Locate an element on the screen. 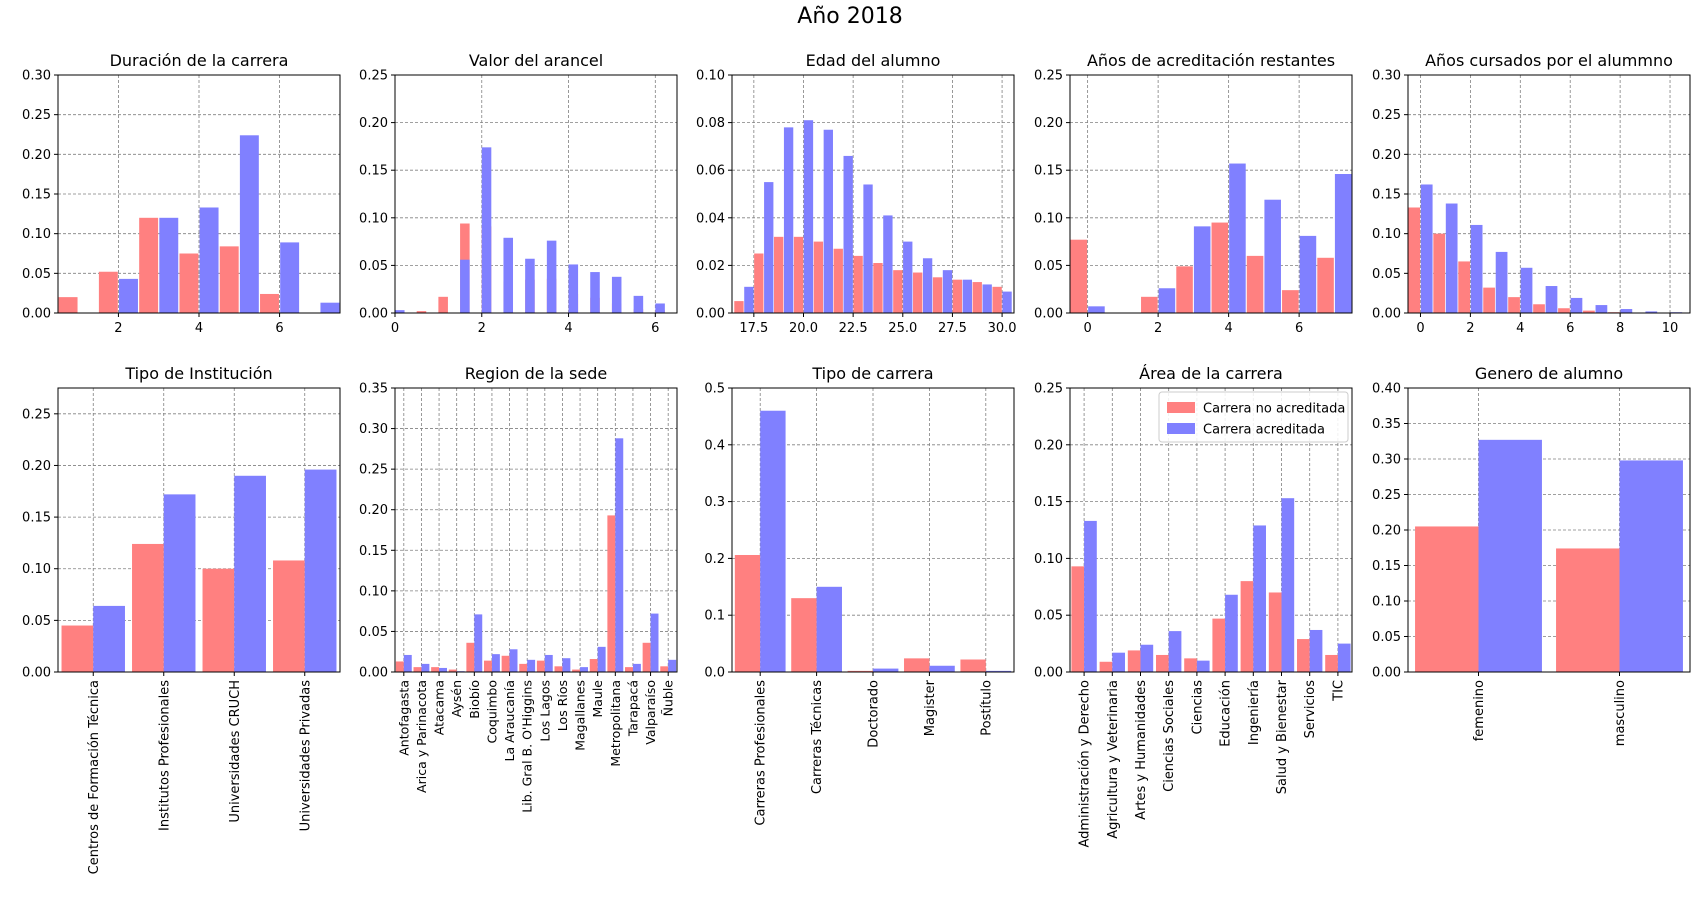 The image size is (1700, 900). y-tick-label: 0.4 is located at coordinates (714, 445).